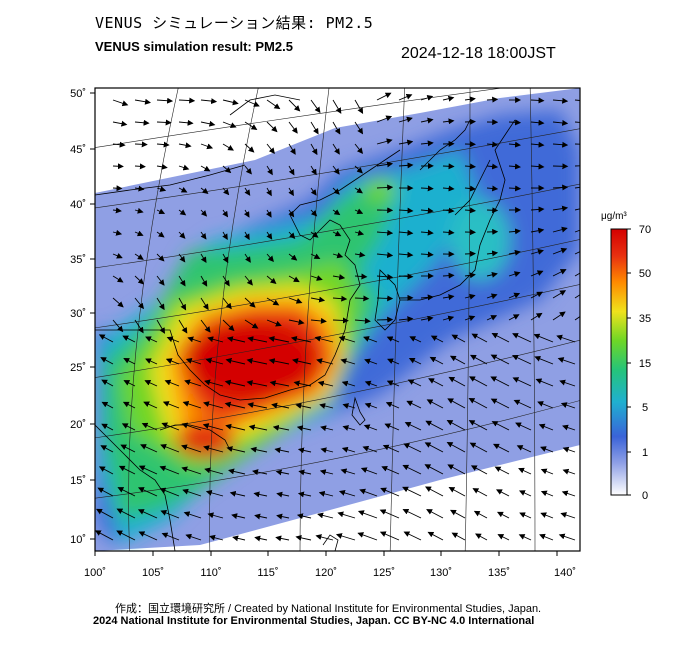  Describe the element at coordinates (441, 573) in the screenshot. I see `lon-tick-label: 130˚` at that location.